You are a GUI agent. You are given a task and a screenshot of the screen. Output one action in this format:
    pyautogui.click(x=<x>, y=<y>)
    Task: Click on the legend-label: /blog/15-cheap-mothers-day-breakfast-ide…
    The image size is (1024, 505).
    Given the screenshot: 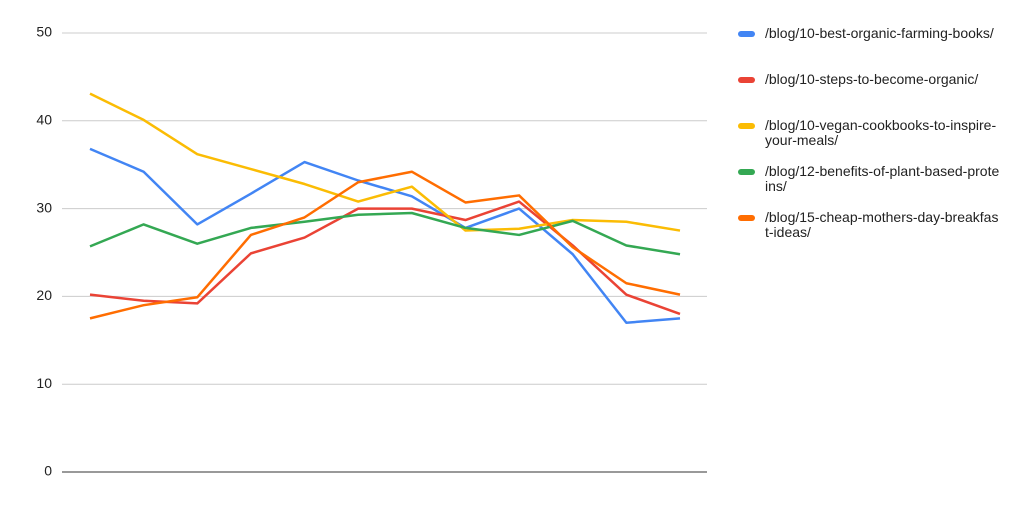 What is the action you would take?
    pyautogui.click(x=882, y=224)
    